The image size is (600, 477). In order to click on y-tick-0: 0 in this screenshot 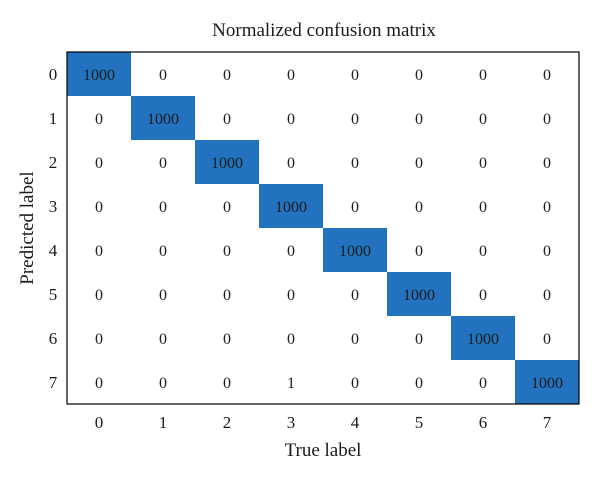, I will do `click(53, 74)`.